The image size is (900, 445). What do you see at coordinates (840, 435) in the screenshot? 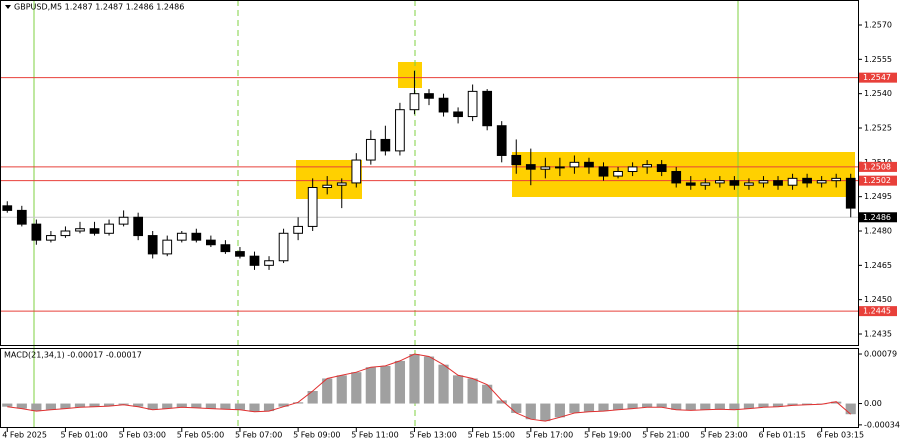
I see `x-tick-label: 6 Feb 03:15` at bounding box center [840, 435].